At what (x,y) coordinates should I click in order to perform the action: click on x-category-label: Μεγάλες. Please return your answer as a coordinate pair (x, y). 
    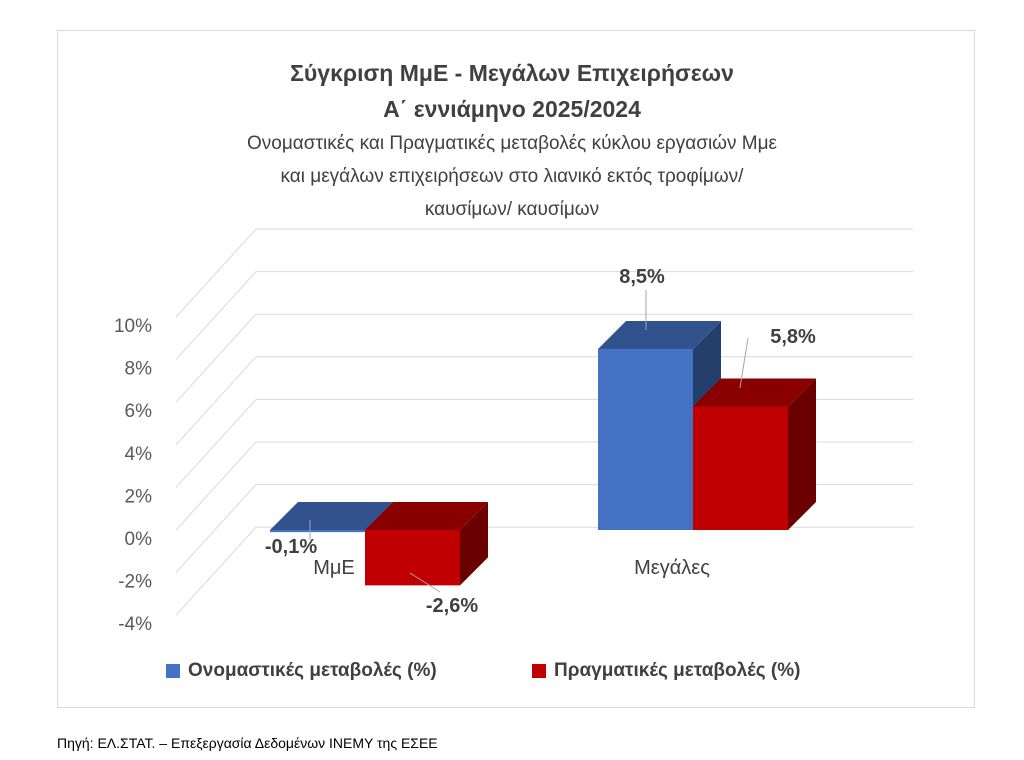
    Looking at the image, I should click on (672, 568).